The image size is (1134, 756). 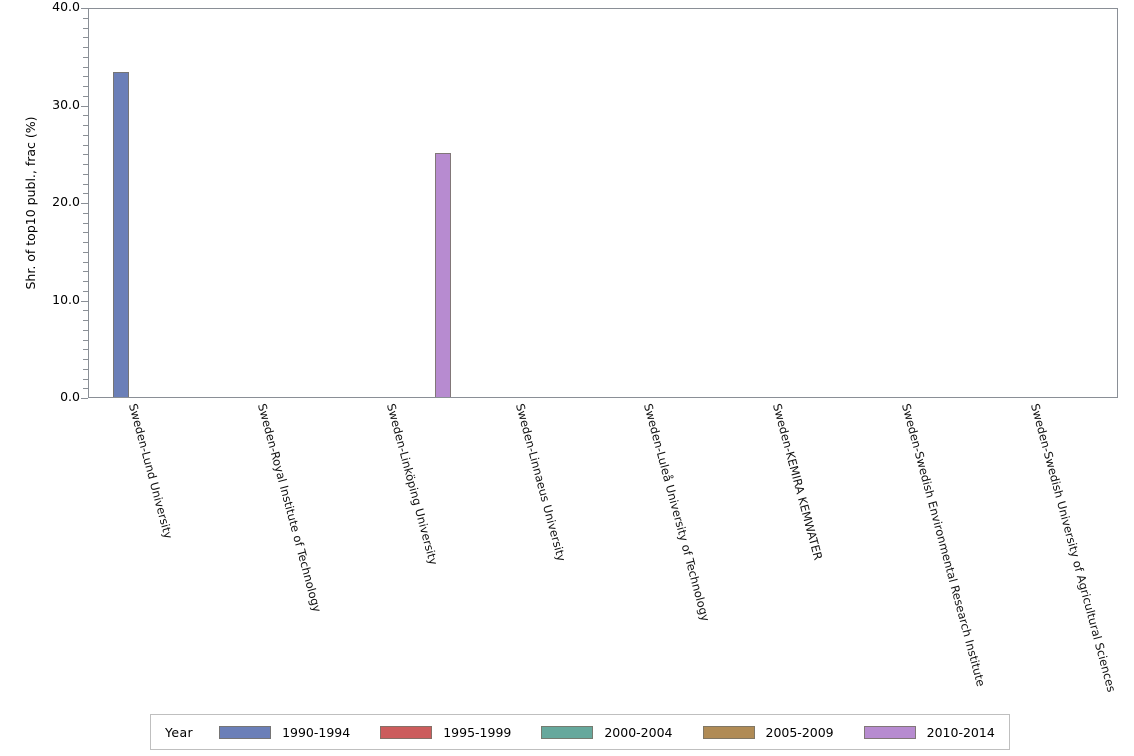 What do you see at coordinates (179, 732) in the screenshot?
I see `legend-title: Year` at bounding box center [179, 732].